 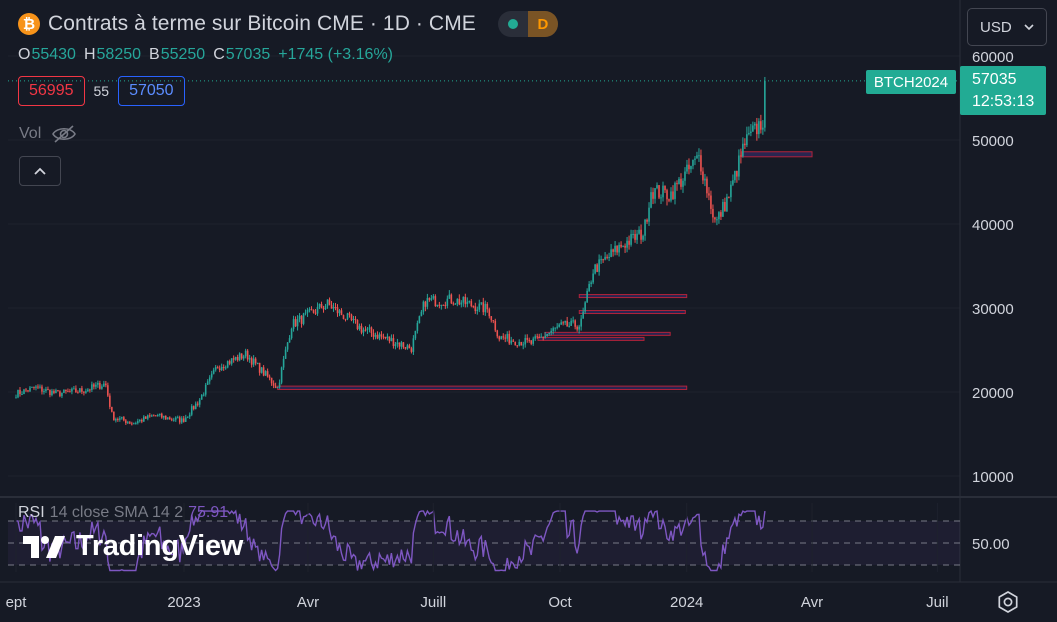 What do you see at coordinates (433, 602) in the screenshot?
I see `time-tick-label: Juill` at bounding box center [433, 602].